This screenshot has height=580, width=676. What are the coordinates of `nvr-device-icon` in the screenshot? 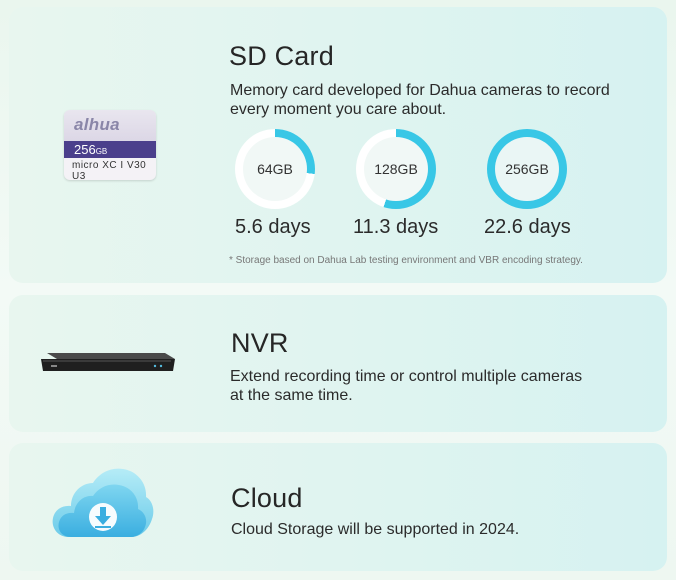 It's located at (108, 362).